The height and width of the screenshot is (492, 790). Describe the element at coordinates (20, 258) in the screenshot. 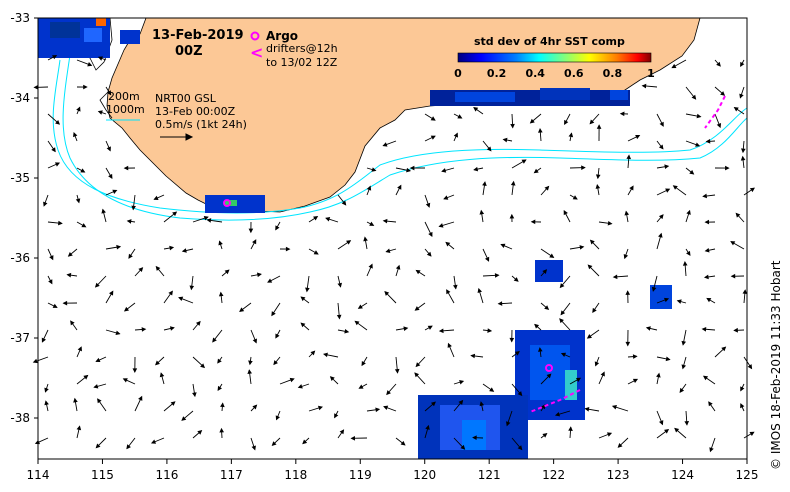

I see `y-tick-label: -36` at that location.